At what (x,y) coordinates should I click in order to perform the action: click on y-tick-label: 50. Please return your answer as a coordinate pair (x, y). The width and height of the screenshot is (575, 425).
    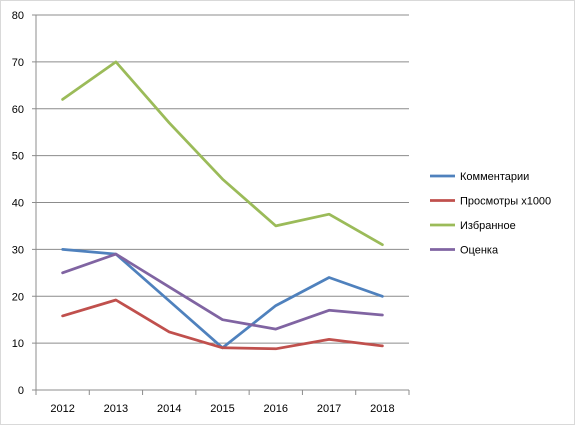
    Looking at the image, I should click on (18, 157).